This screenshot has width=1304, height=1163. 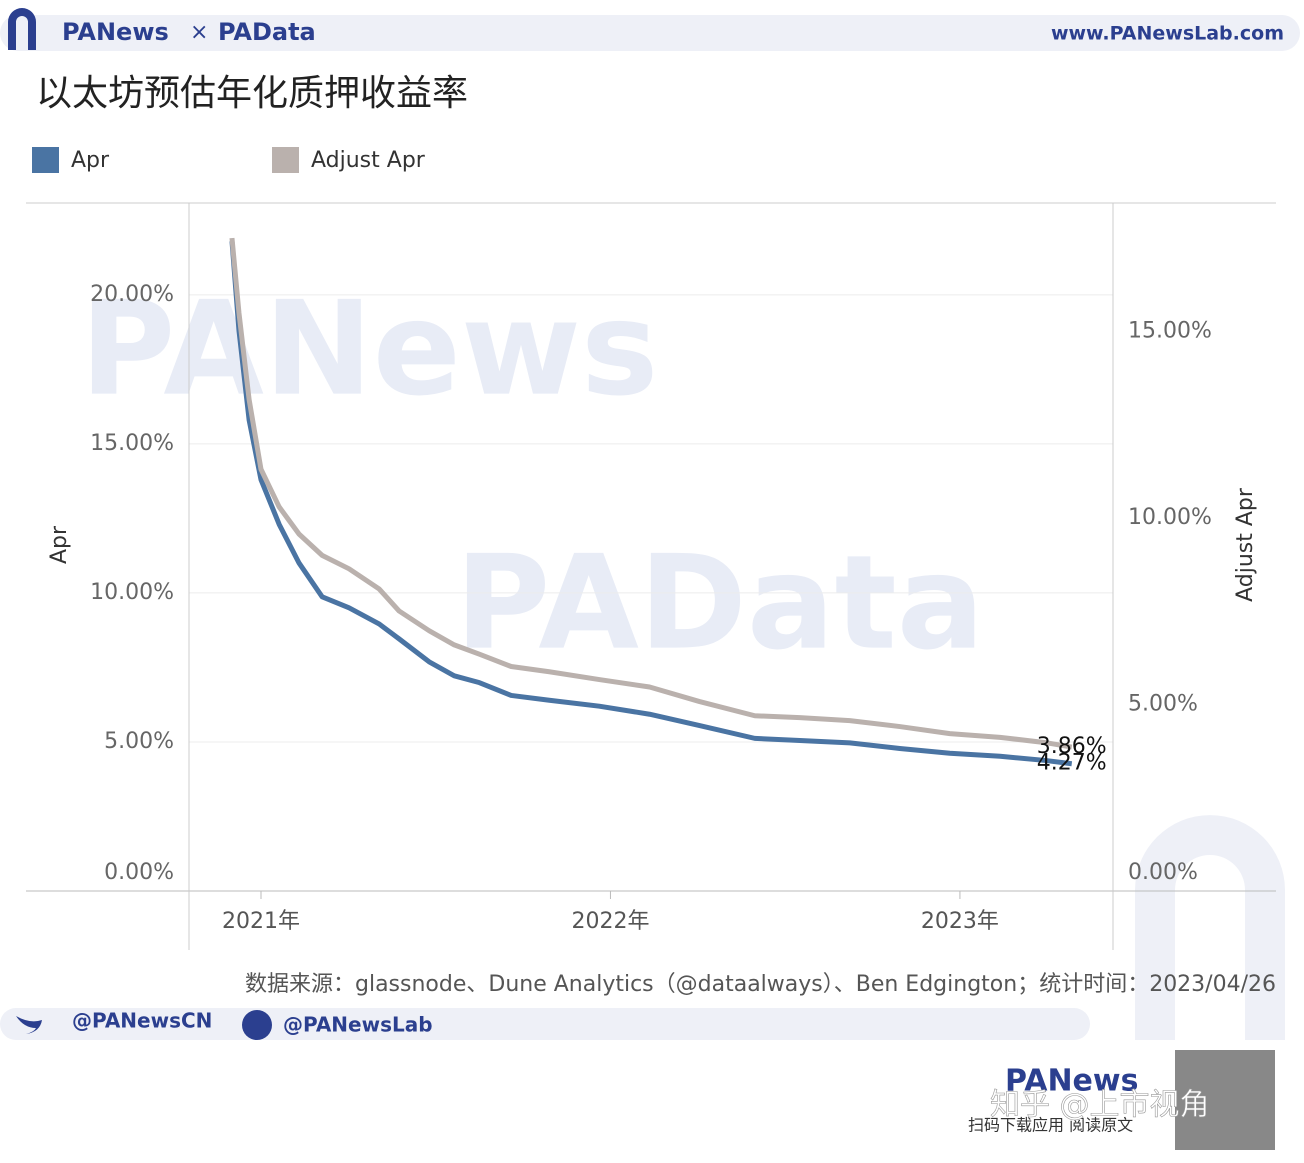 I want to click on y-tick-label: 0.00%, so click(x=139, y=872).